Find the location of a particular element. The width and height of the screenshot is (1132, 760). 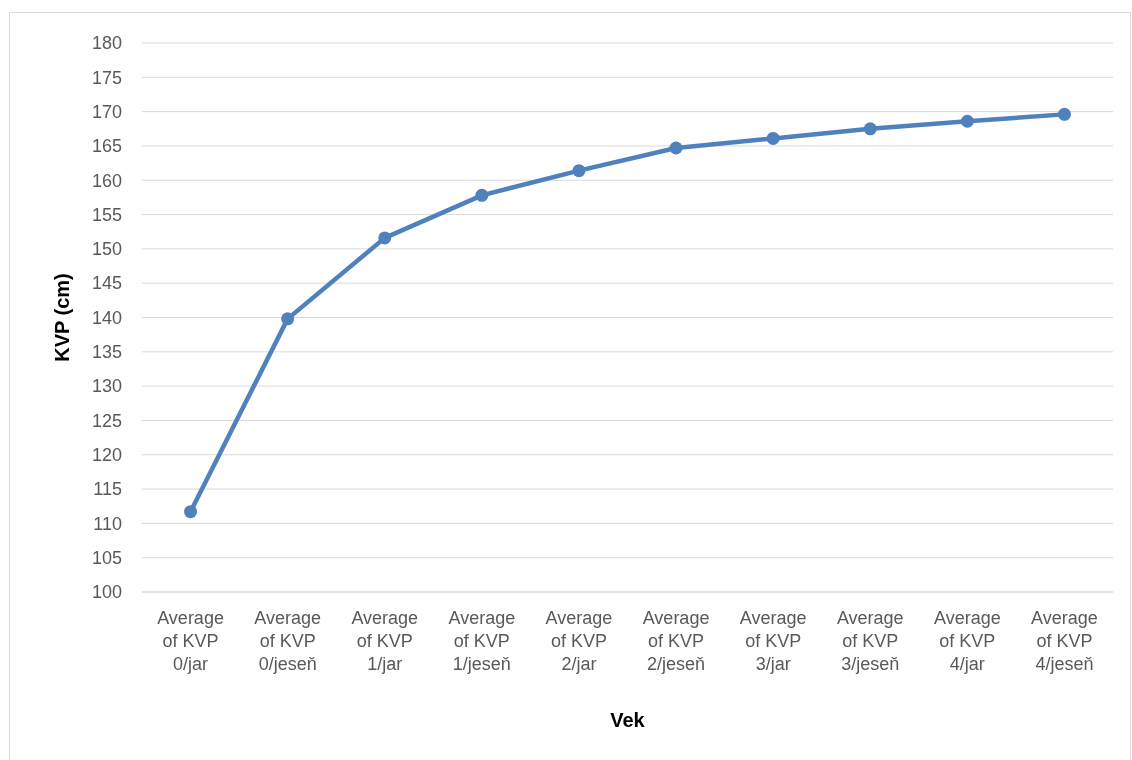

y-tick-label: 110 is located at coordinates (107, 523).